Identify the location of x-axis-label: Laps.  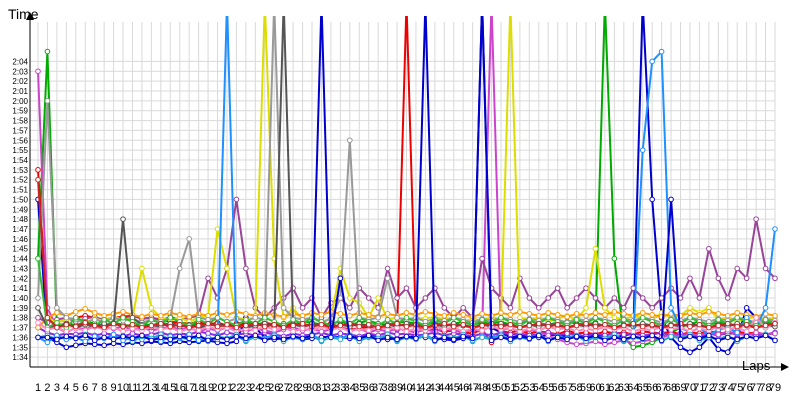
(756, 365).